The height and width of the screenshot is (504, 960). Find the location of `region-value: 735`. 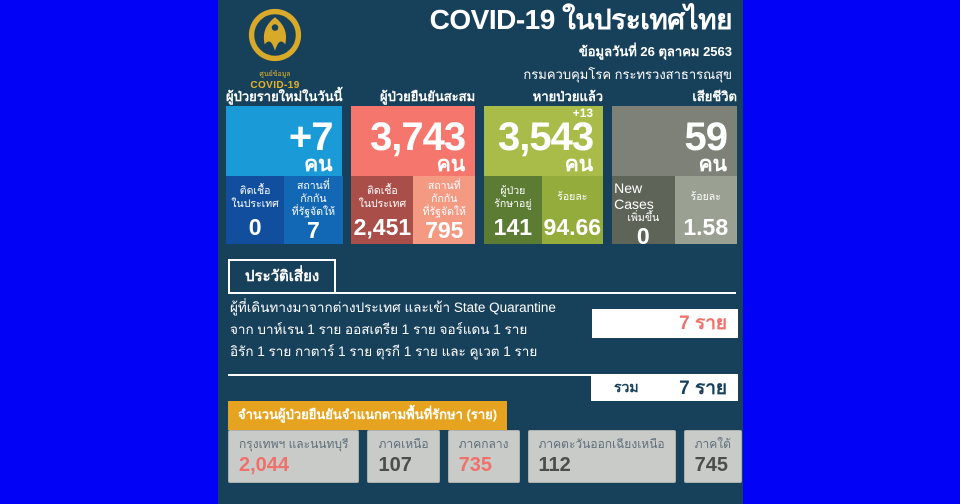

region-value: 735 is located at coordinates (475, 465).